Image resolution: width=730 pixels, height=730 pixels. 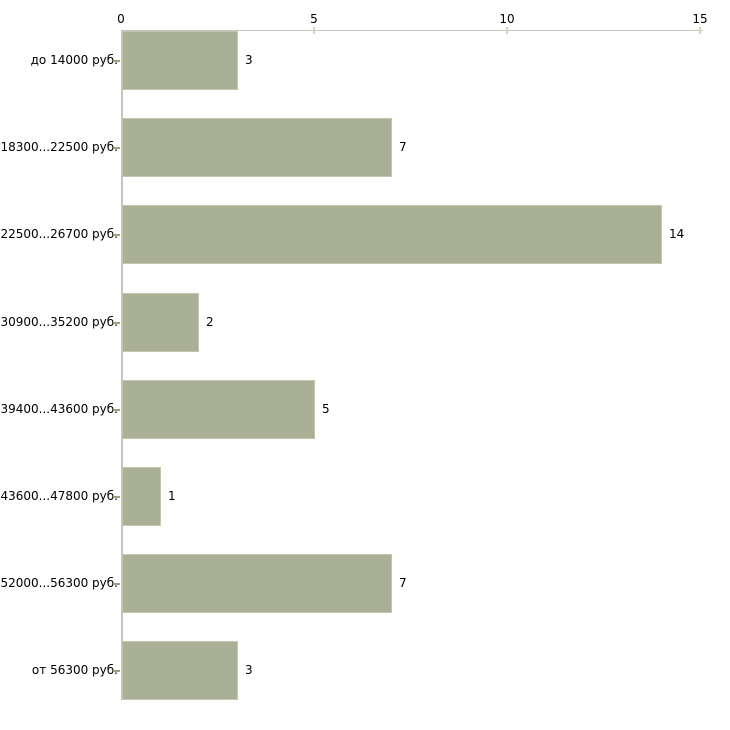 I want to click on x-axis-line, so click(x=412, y=30).